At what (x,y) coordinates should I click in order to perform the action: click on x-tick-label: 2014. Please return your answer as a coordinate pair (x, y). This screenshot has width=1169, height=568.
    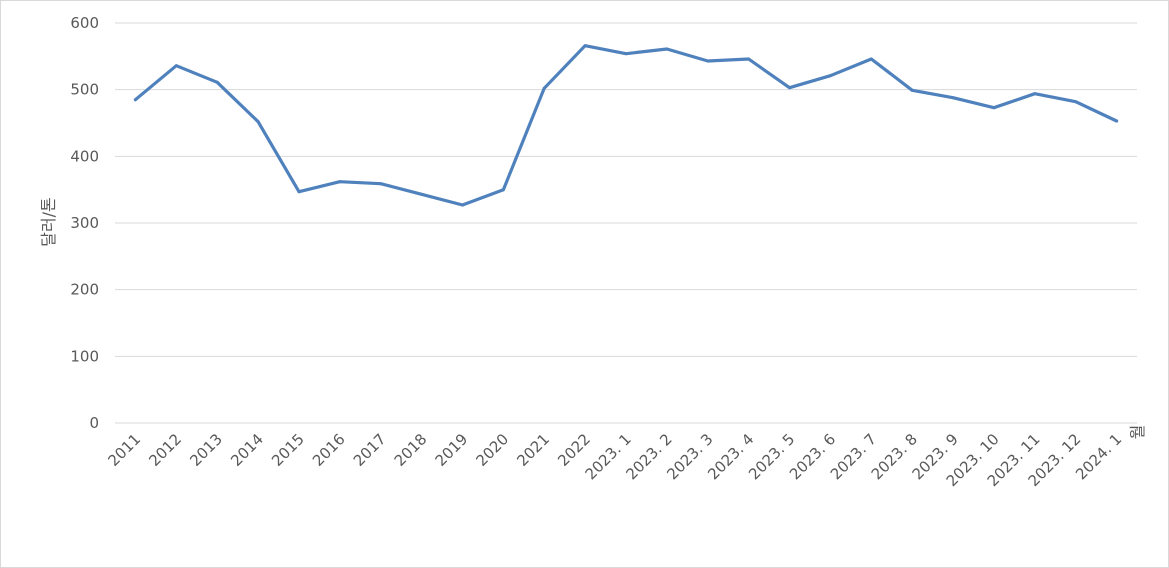
    Looking at the image, I should click on (247, 450).